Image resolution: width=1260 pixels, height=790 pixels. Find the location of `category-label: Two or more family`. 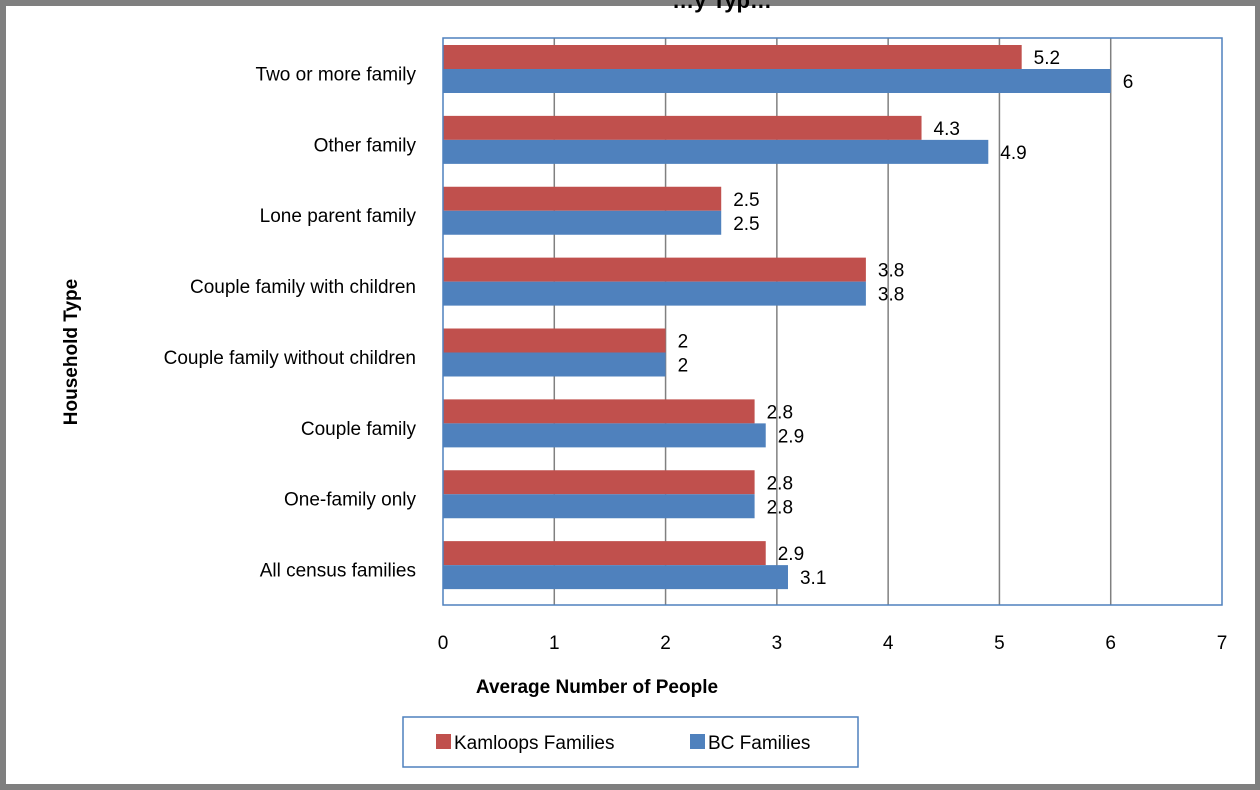

category-label: Two or more family is located at coordinates (336, 74).